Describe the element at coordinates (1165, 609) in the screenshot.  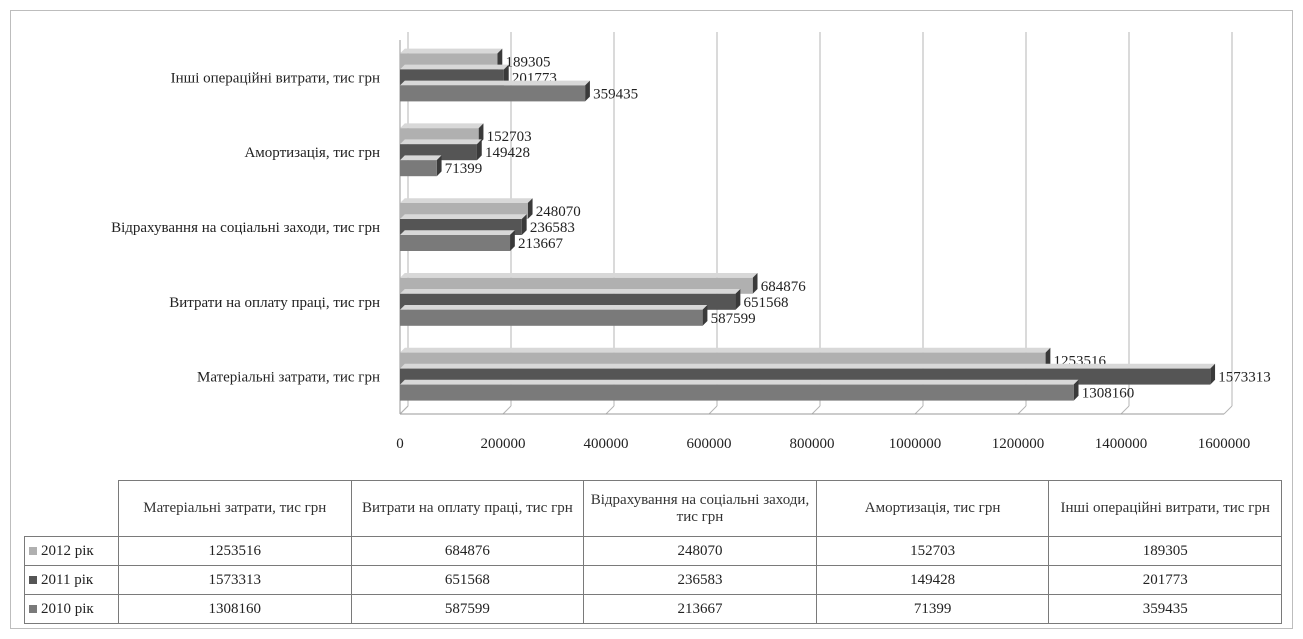
I see `table-cell: 359435` at that location.